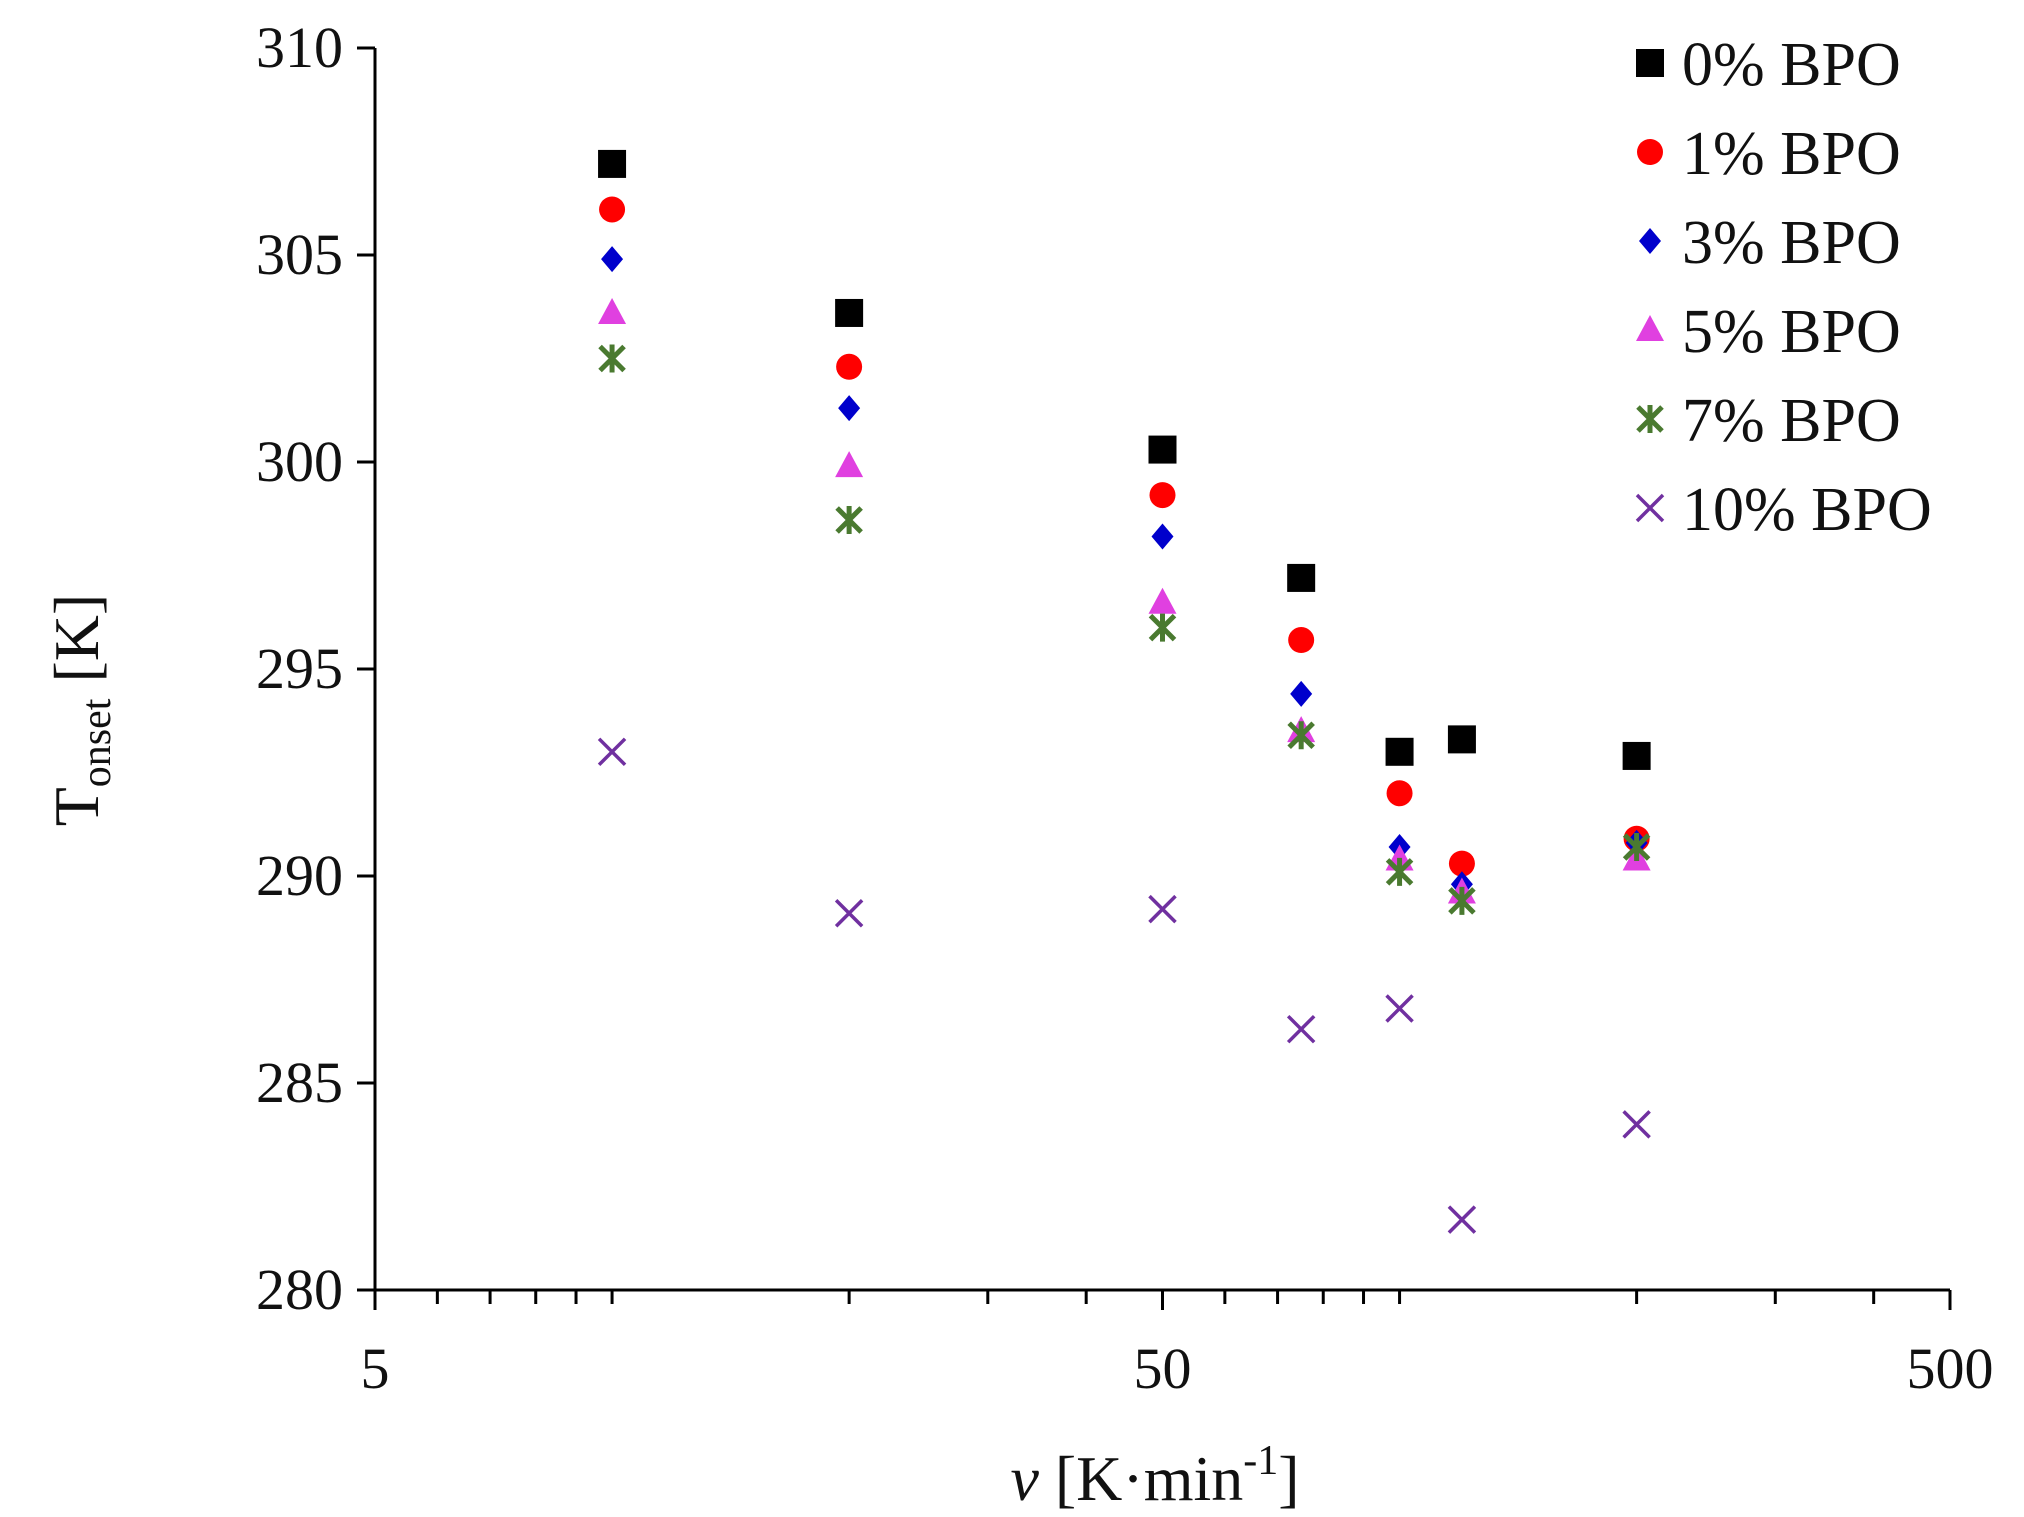 The height and width of the screenshot is (1517, 2024). I want to click on legend-label: 7% BPO, so click(1791, 421).